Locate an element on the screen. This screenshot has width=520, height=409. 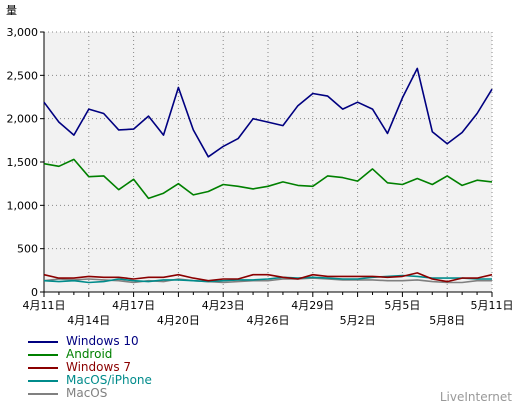
series-line-android is located at coordinates (268, 179).